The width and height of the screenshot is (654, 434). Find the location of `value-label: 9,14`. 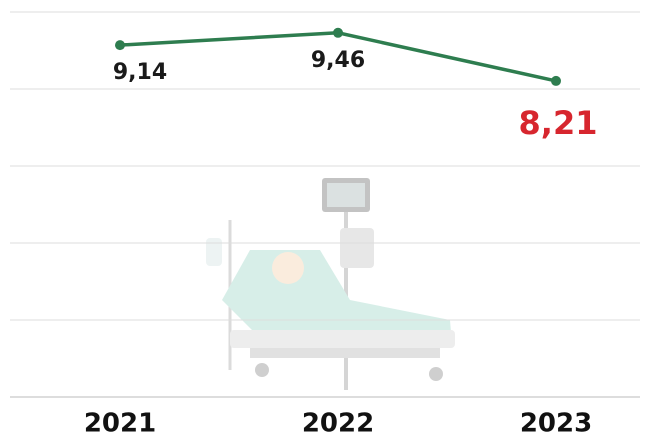

value-label: 9,14 is located at coordinates (140, 72).